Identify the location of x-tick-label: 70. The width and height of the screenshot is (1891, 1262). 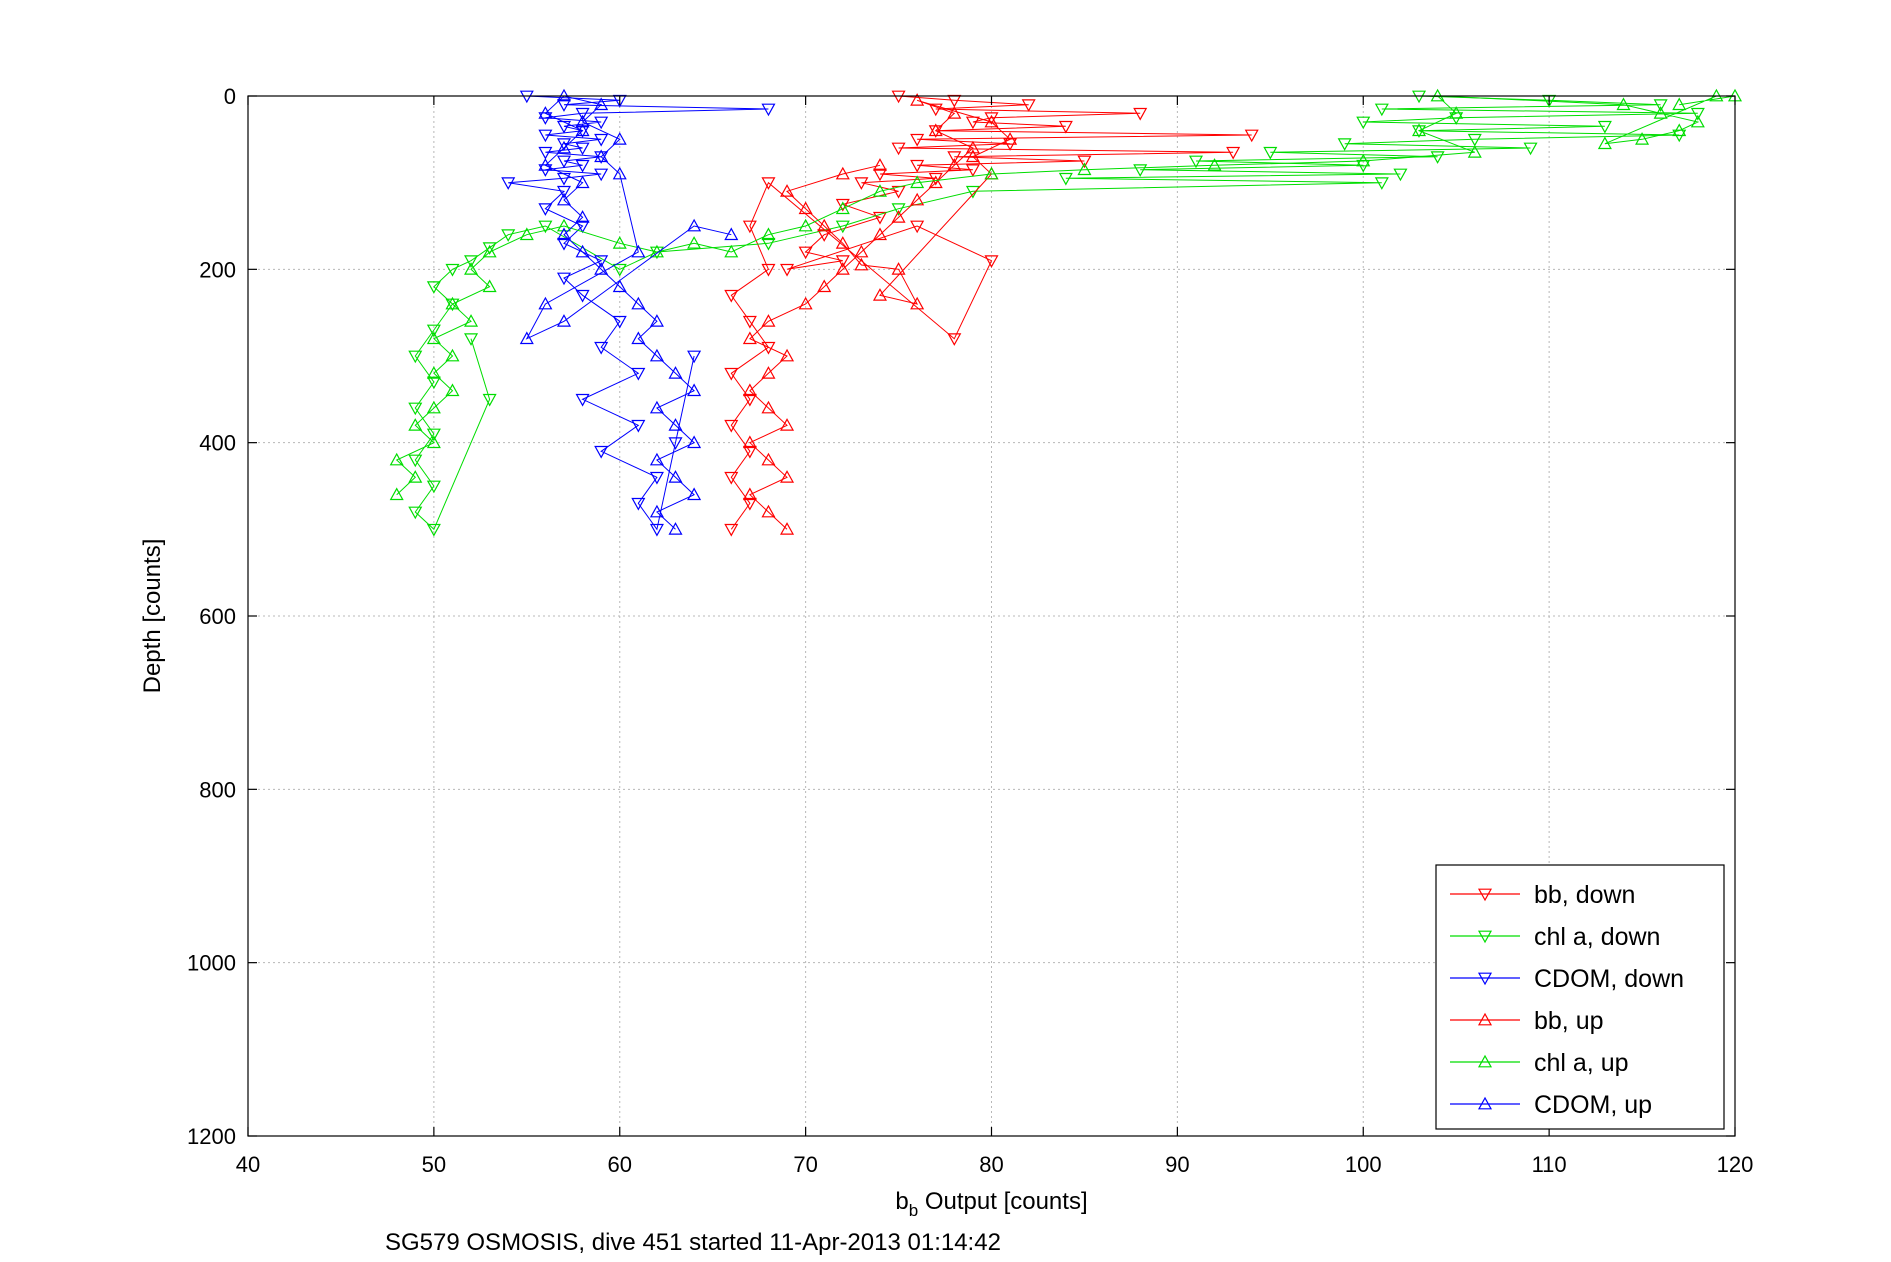
(805, 1164).